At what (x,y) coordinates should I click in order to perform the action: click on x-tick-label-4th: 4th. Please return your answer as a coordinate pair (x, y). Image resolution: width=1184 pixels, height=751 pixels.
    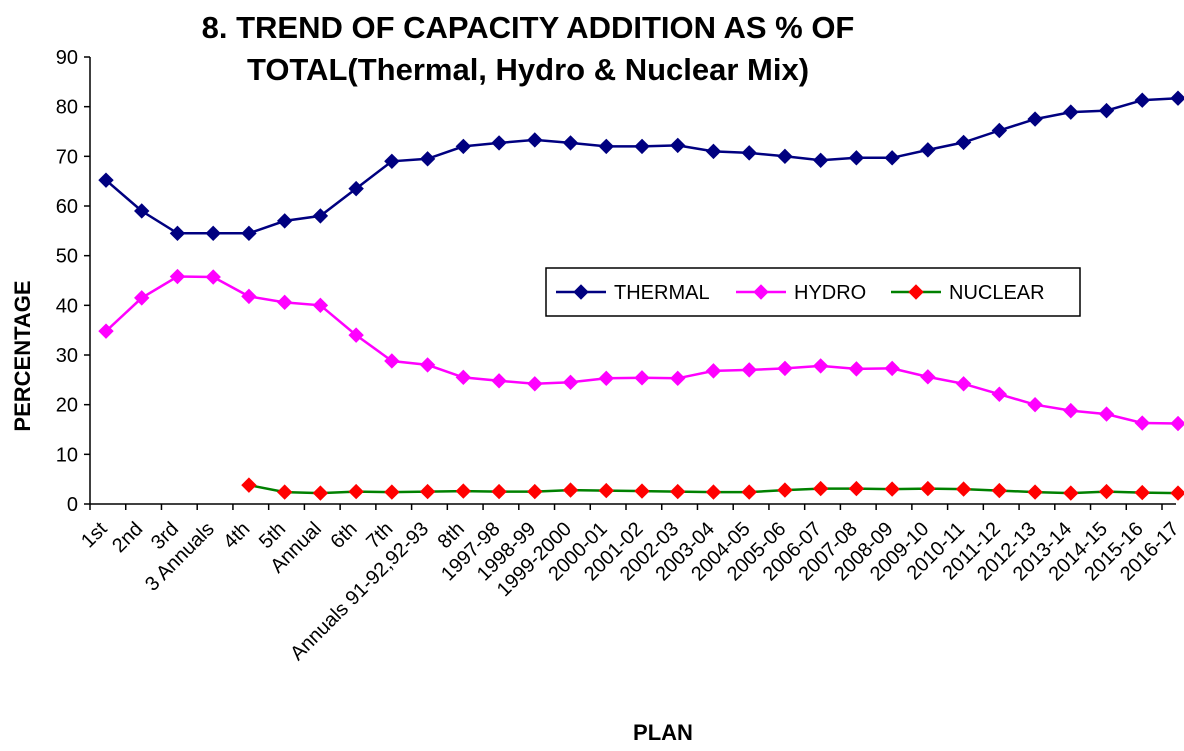
    Looking at the image, I should click on (236, 535).